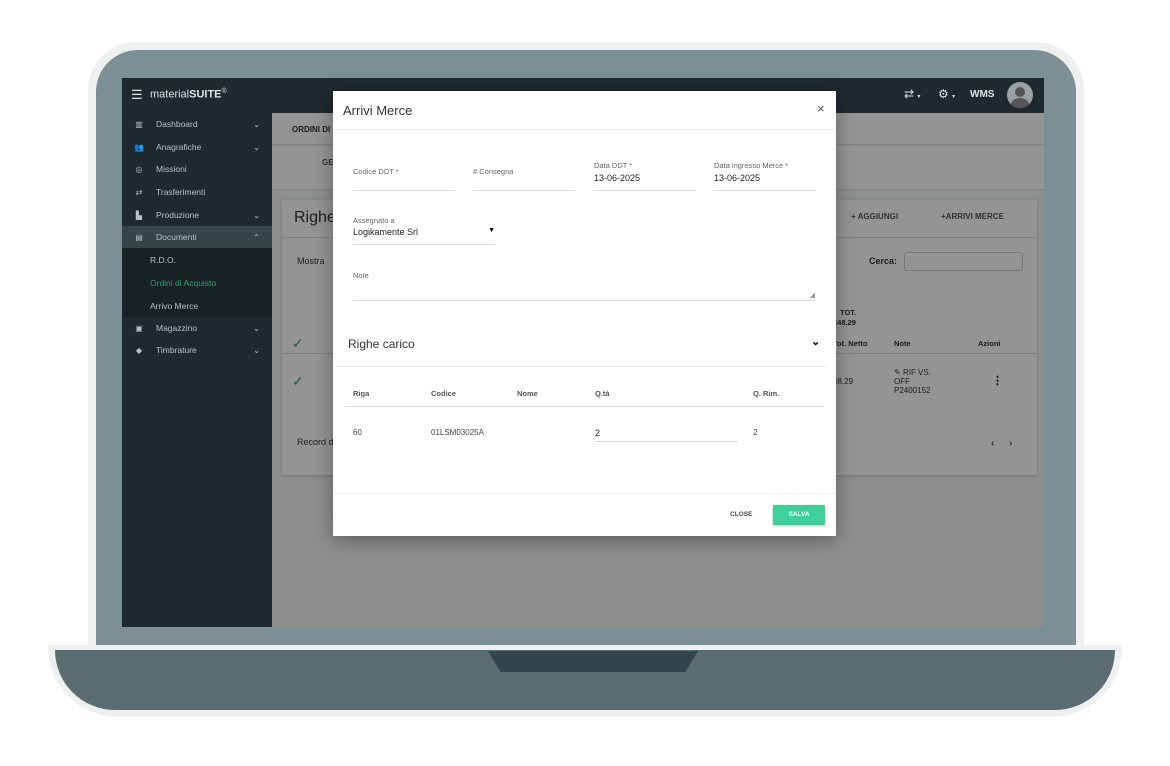  Describe the element at coordinates (376, 171) in the screenshot. I see `codice-ddt-label: Codice DDT *` at that location.